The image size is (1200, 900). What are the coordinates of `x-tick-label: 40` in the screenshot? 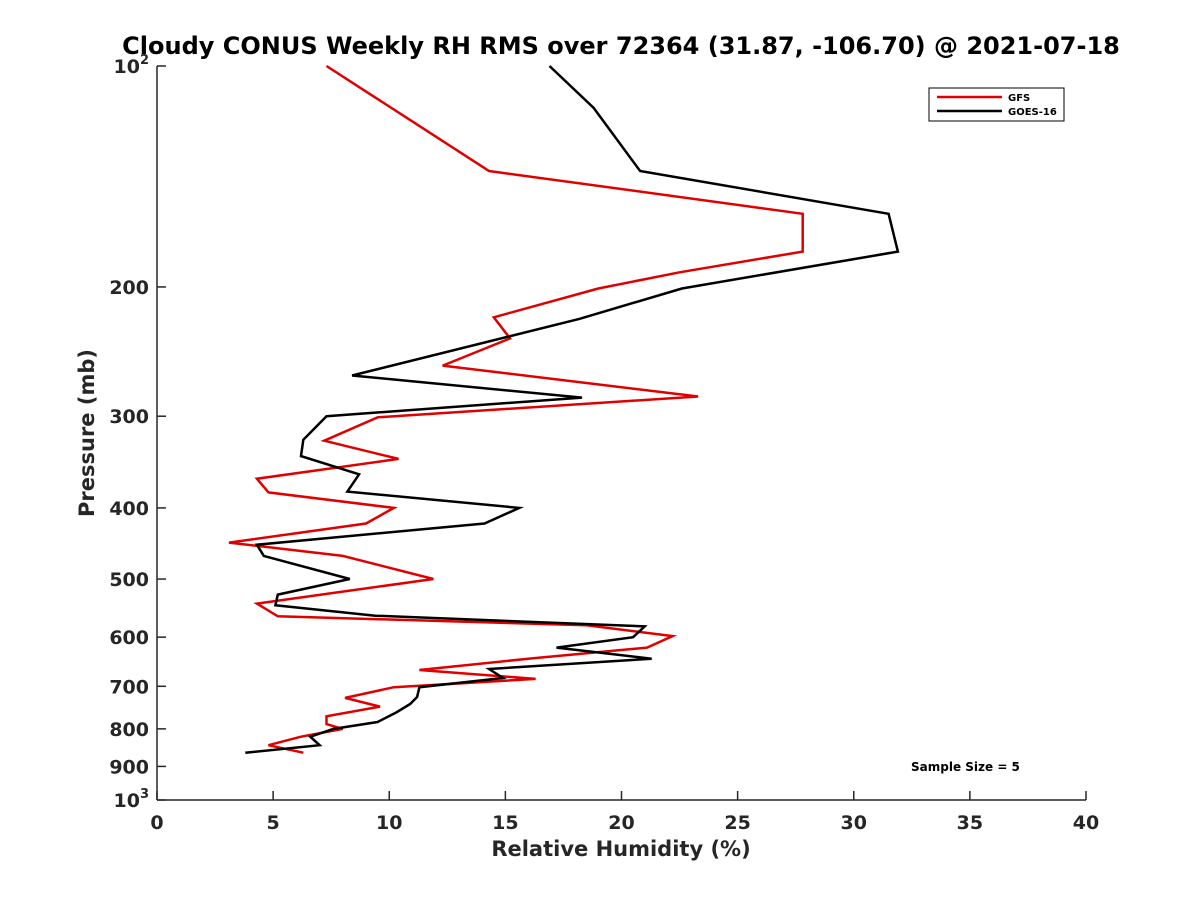 It's located at (1086, 823).